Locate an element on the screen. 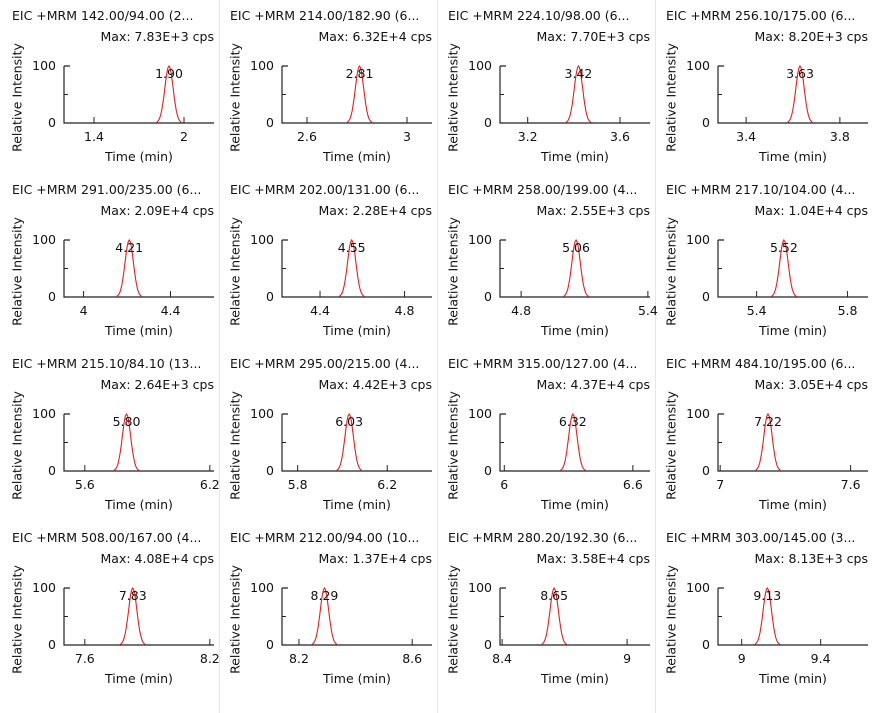 Image resolution: width=872 pixels, height=713 pixels. peak-rt-label: 8.29 is located at coordinates (325, 595).